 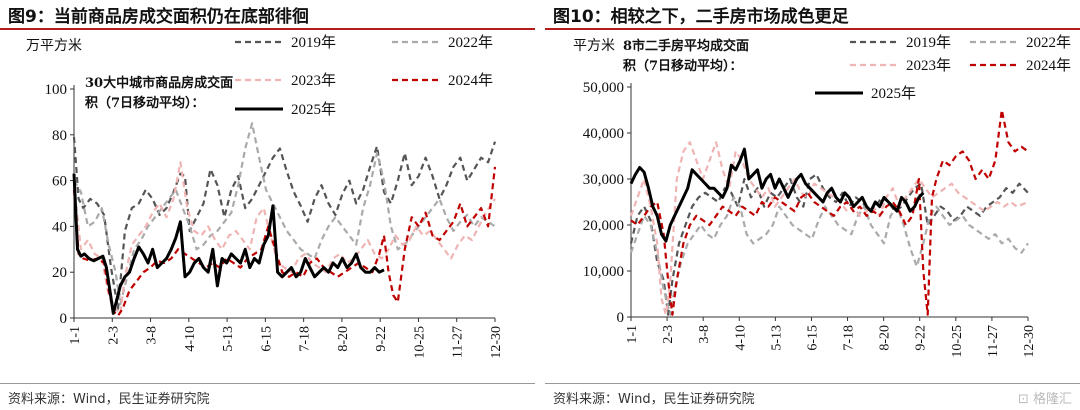 I want to click on series-annotation: 8市二手房平均成交面, so click(x=686, y=46).